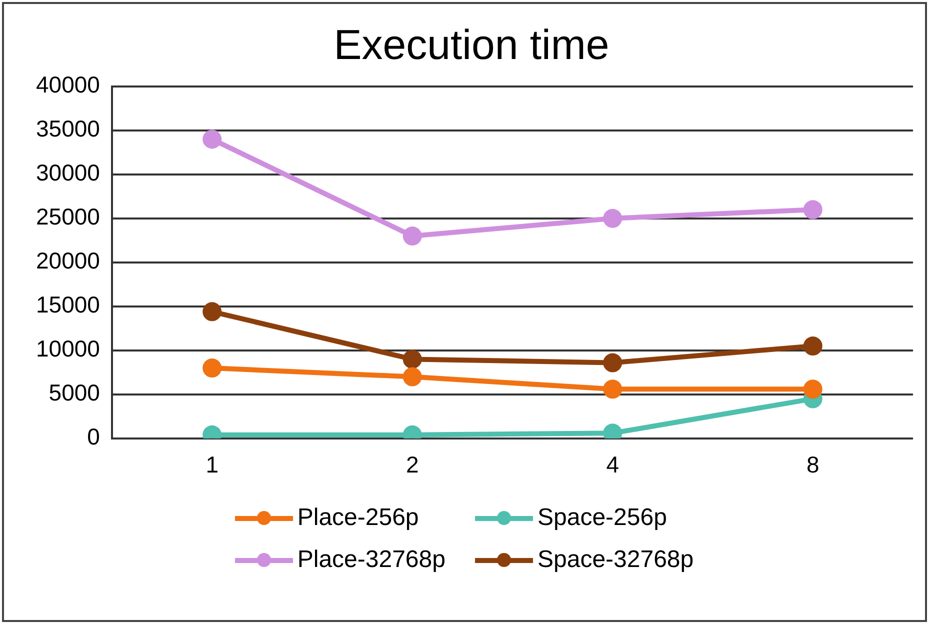  Describe the element at coordinates (68, 173) in the screenshot. I see `y-tick-label: 30000` at that location.